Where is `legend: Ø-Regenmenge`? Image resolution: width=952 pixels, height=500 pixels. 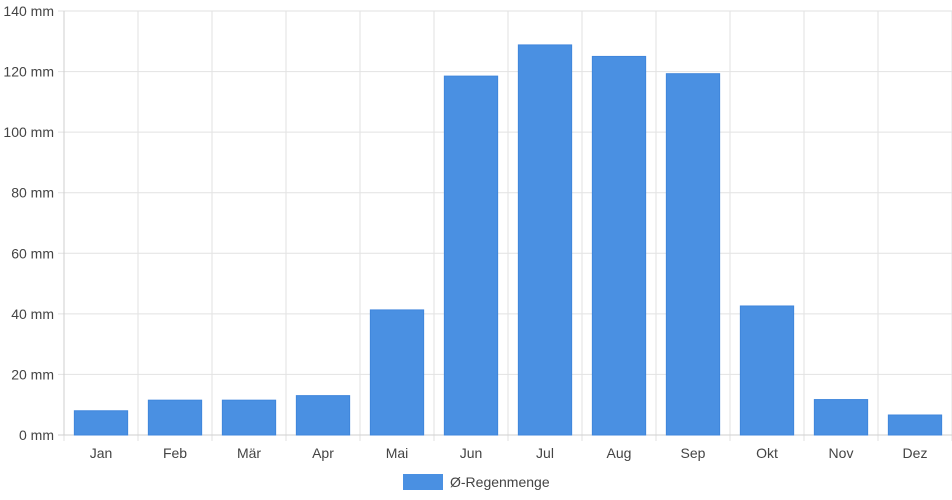
legend: Ø-Regenmenge is located at coordinates (476, 482).